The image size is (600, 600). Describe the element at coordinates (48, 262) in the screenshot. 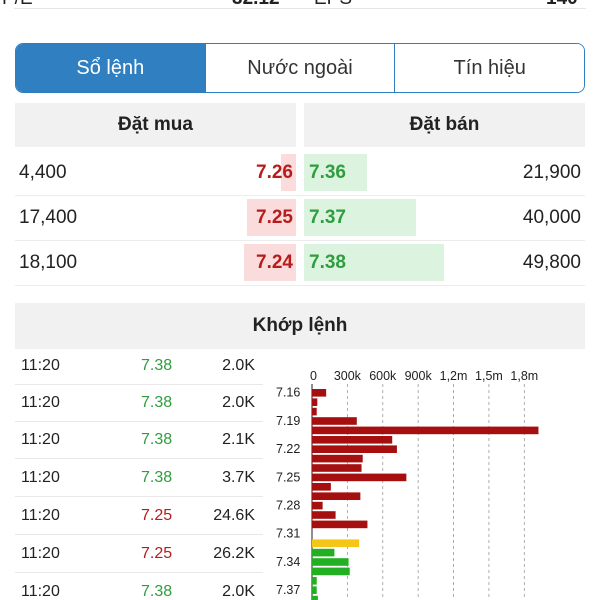

I see `buy-volume: 18,100` at that location.